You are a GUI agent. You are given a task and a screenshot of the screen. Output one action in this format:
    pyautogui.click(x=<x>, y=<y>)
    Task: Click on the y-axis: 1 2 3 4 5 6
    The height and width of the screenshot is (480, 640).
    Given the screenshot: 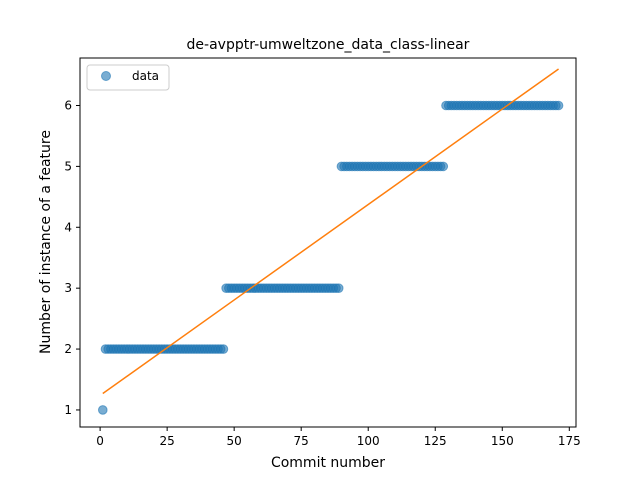 What is the action you would take?
    pyautogui.click(x=72, y=258)
    